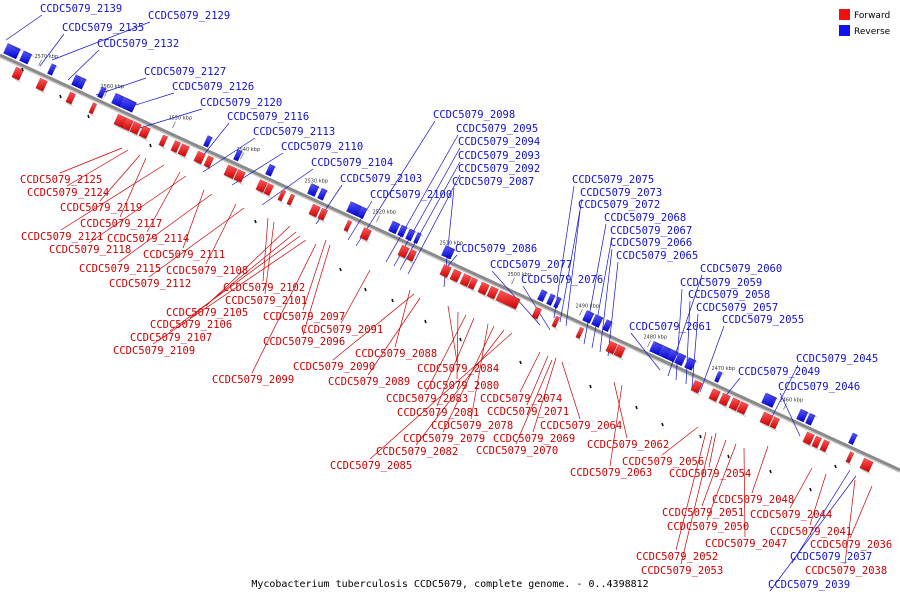  What do you see at coordinates (499, 169) in the screenshot?
I see `reverse-gene-label: CCDC5079_2092` at bounding box center [499, 169].